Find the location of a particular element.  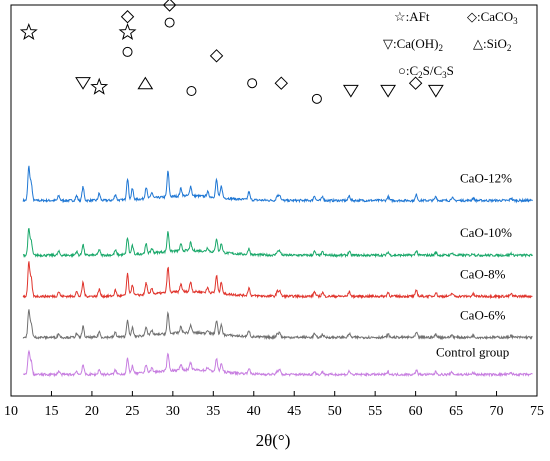

x-tick-label: 75 is located at coordinates (537, 411).